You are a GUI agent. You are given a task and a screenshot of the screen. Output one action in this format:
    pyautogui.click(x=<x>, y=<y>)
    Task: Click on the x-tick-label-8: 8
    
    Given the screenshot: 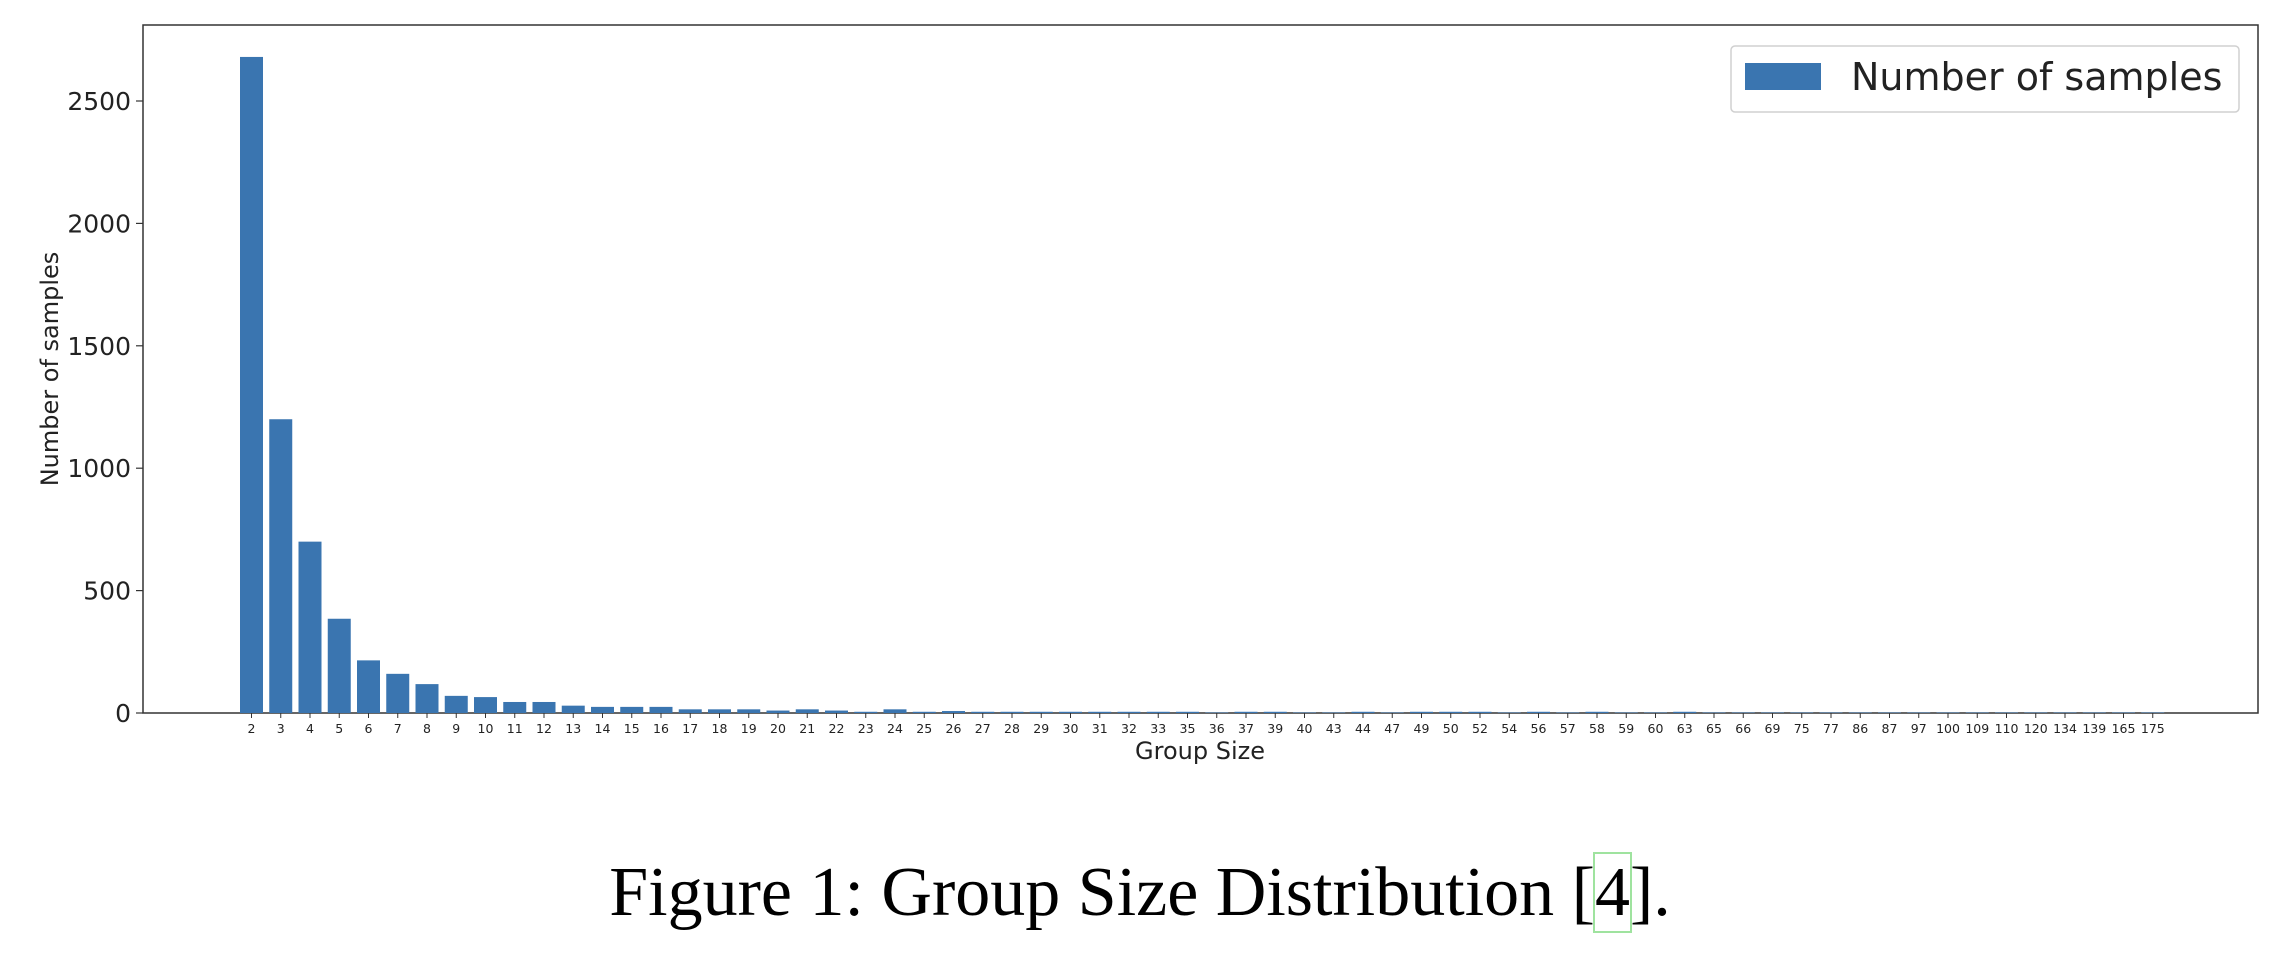 What is the action you would take?
    pyautogui.click(x=427, y=728)
    